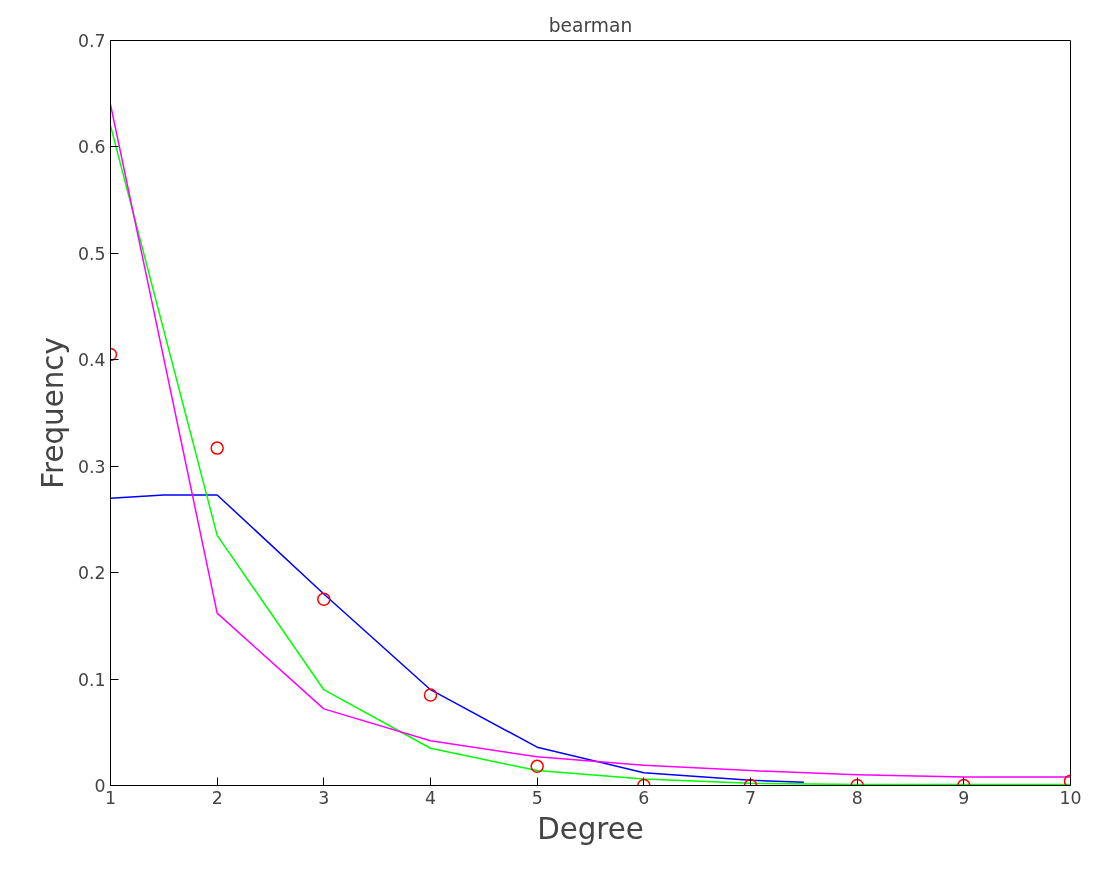 This screenshot has width=1094, height=893. I want to click on x-tick-label: 1, so click(110, 797).